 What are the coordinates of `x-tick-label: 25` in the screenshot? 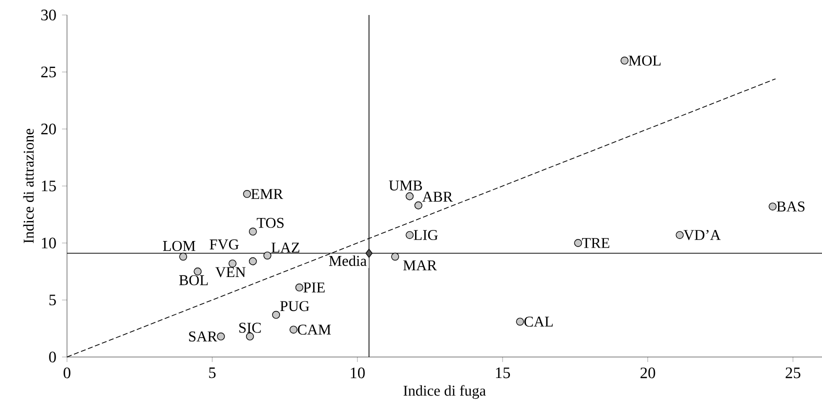 It's located at (793, 373).